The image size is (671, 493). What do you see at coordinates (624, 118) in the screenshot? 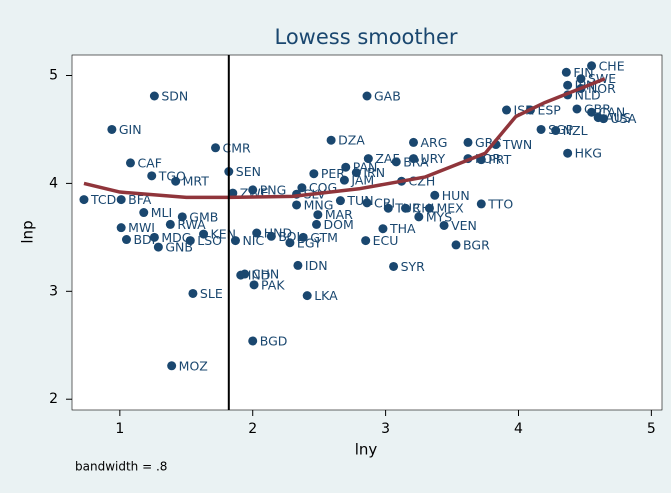
I see `point-label: USA` at bounding box center [624, 118].